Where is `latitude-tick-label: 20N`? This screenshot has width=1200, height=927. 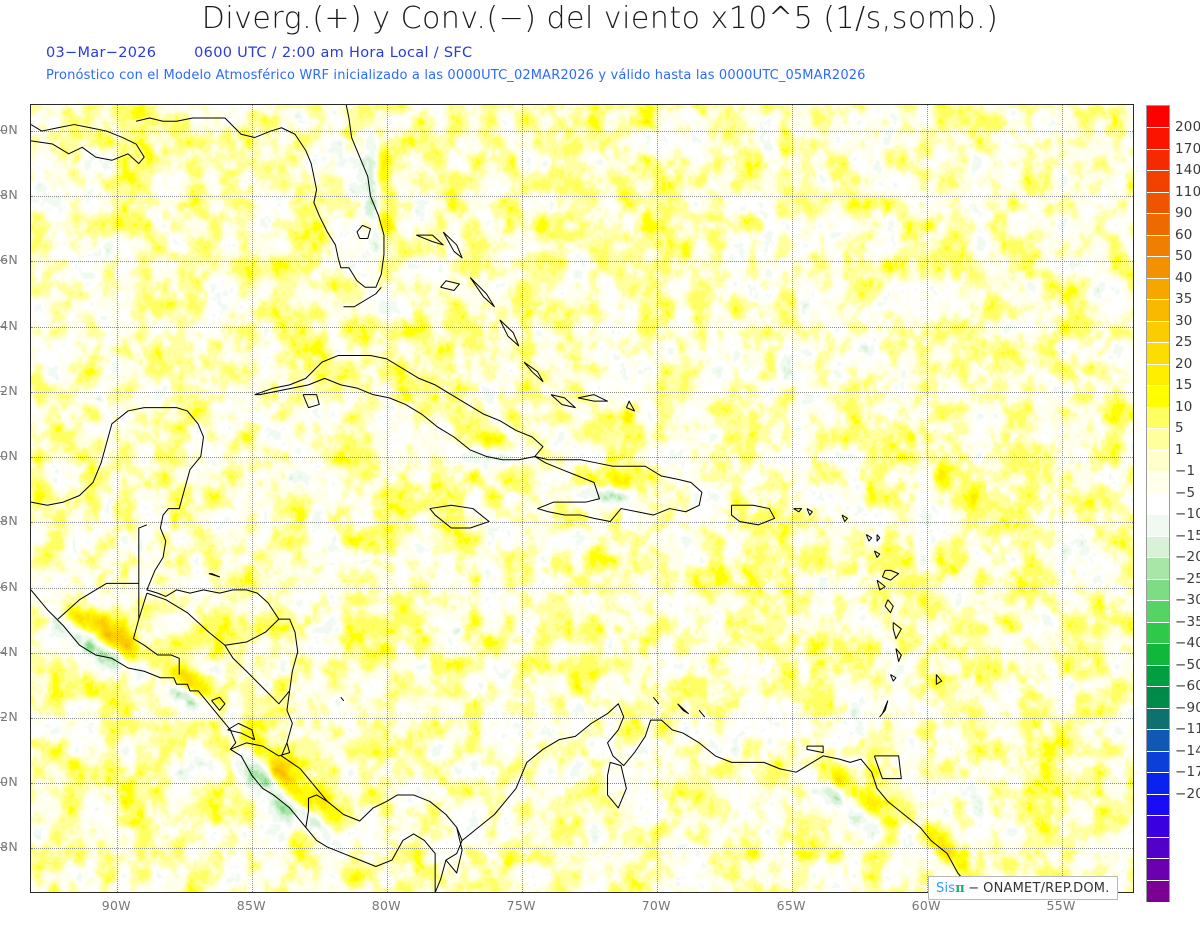
latitude-tick-label: 20N is located at coordinates (9, 456).